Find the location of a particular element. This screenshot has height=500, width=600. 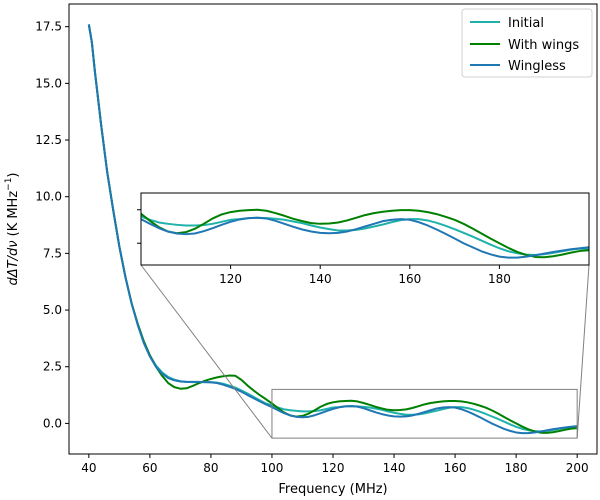

y-tick-label: 7.5 is located at coordinates (52, 253).